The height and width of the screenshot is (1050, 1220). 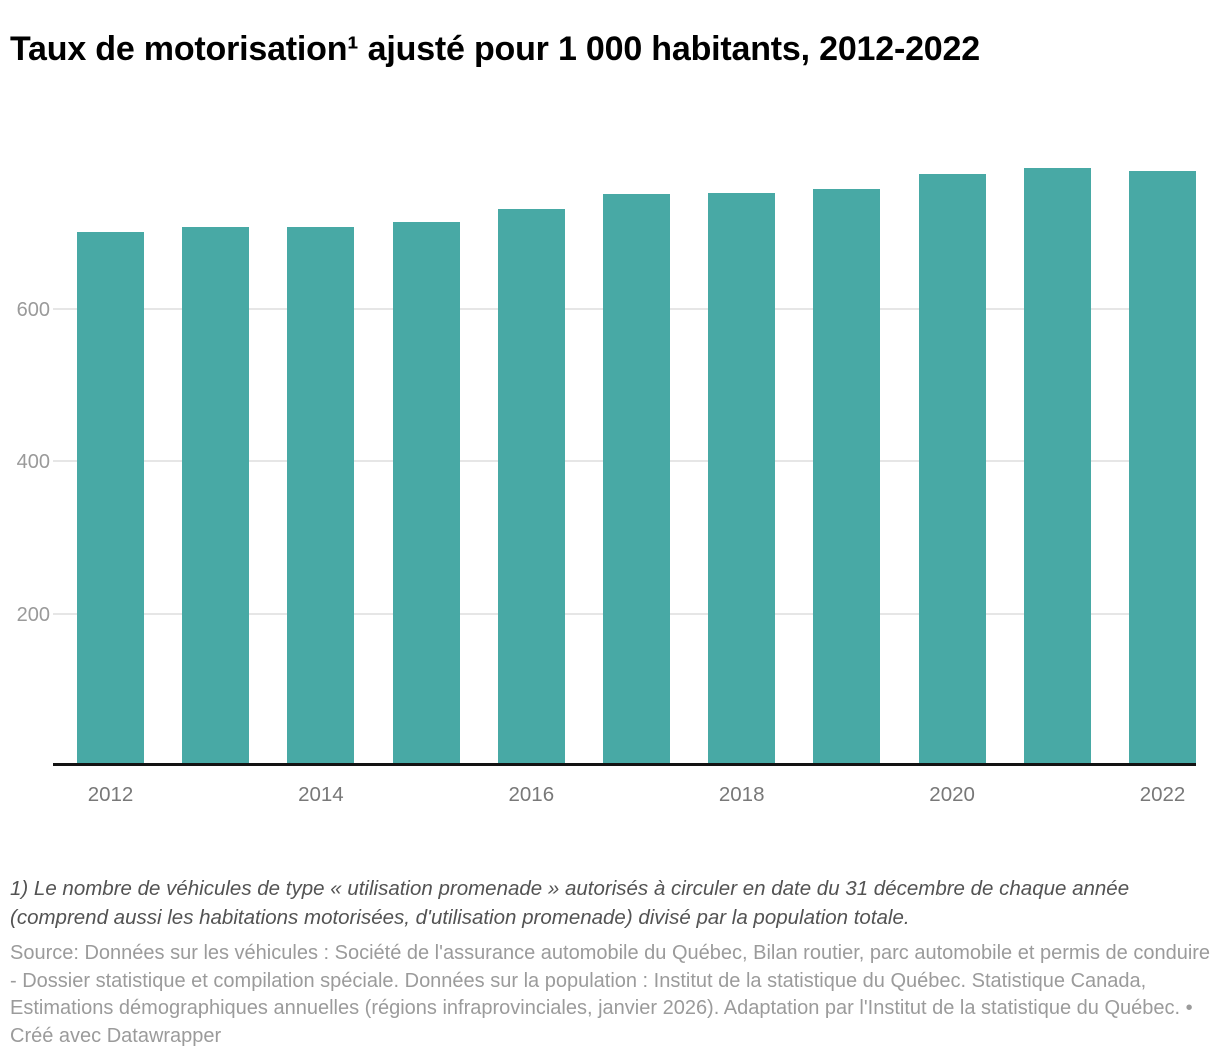 I want to click on bar-2019, so click(x=847, y=477).